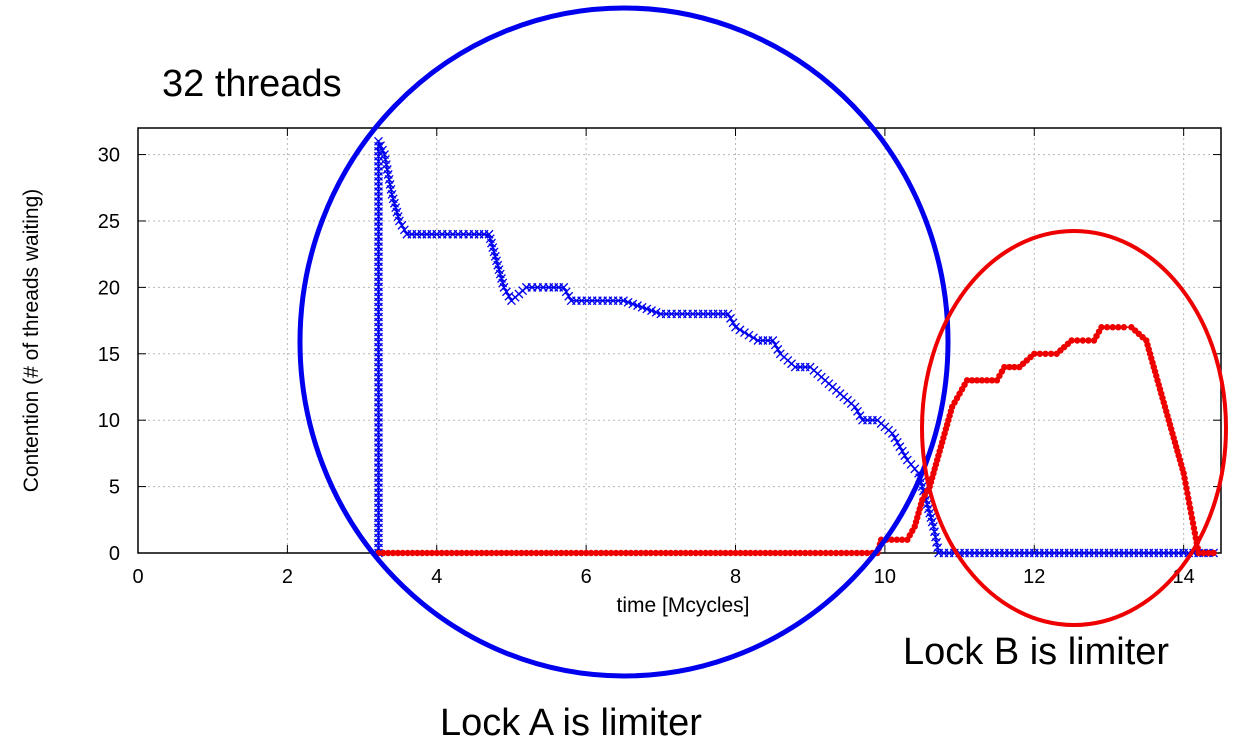  I want to click on x-tick-label: 8, so click(735, 577).